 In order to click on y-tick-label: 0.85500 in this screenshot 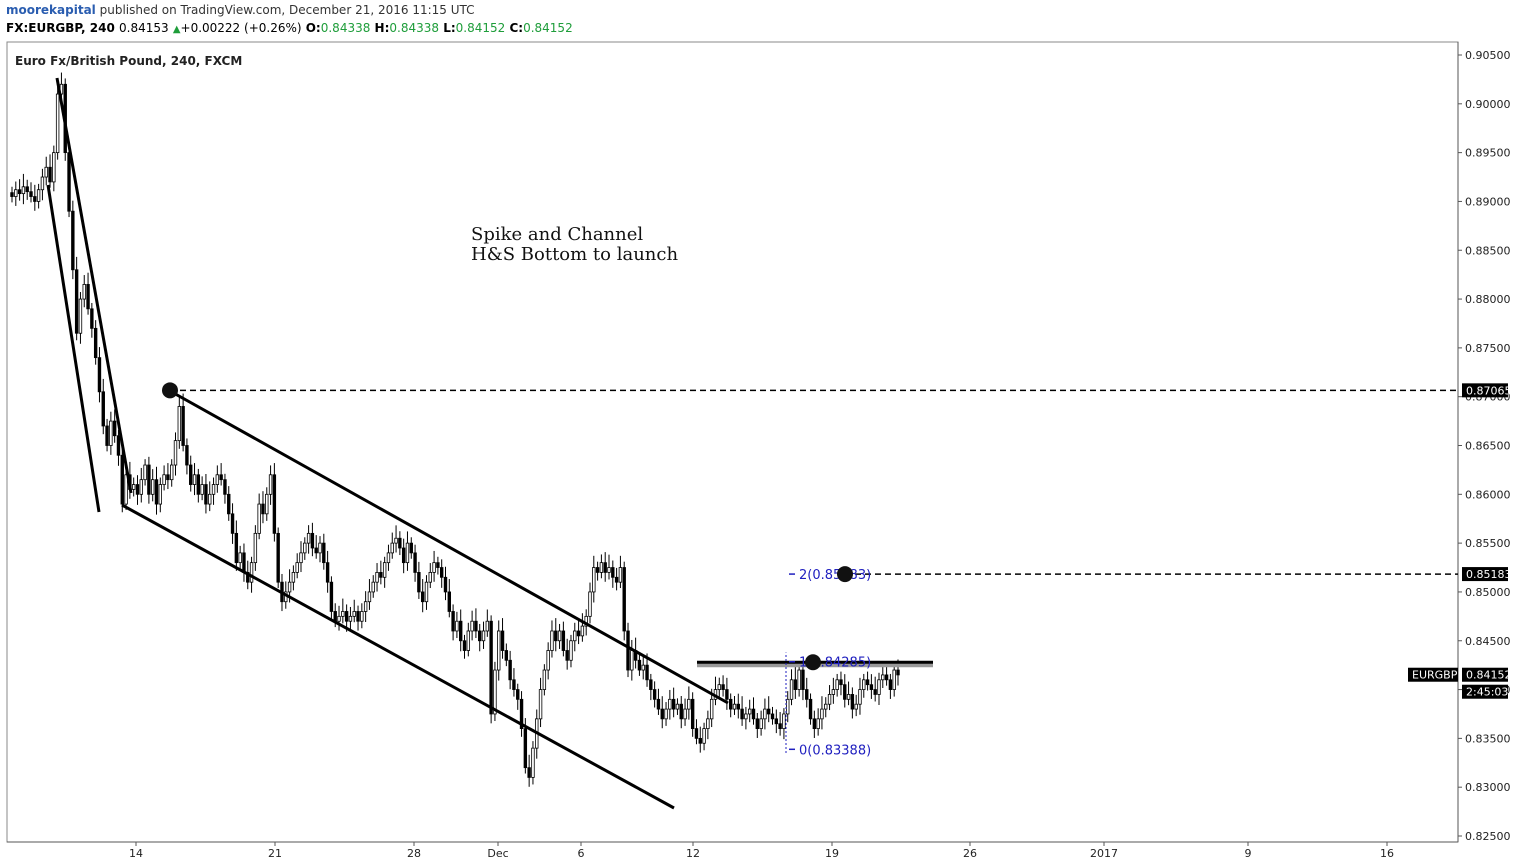, I will do `click(1488, 543)`.